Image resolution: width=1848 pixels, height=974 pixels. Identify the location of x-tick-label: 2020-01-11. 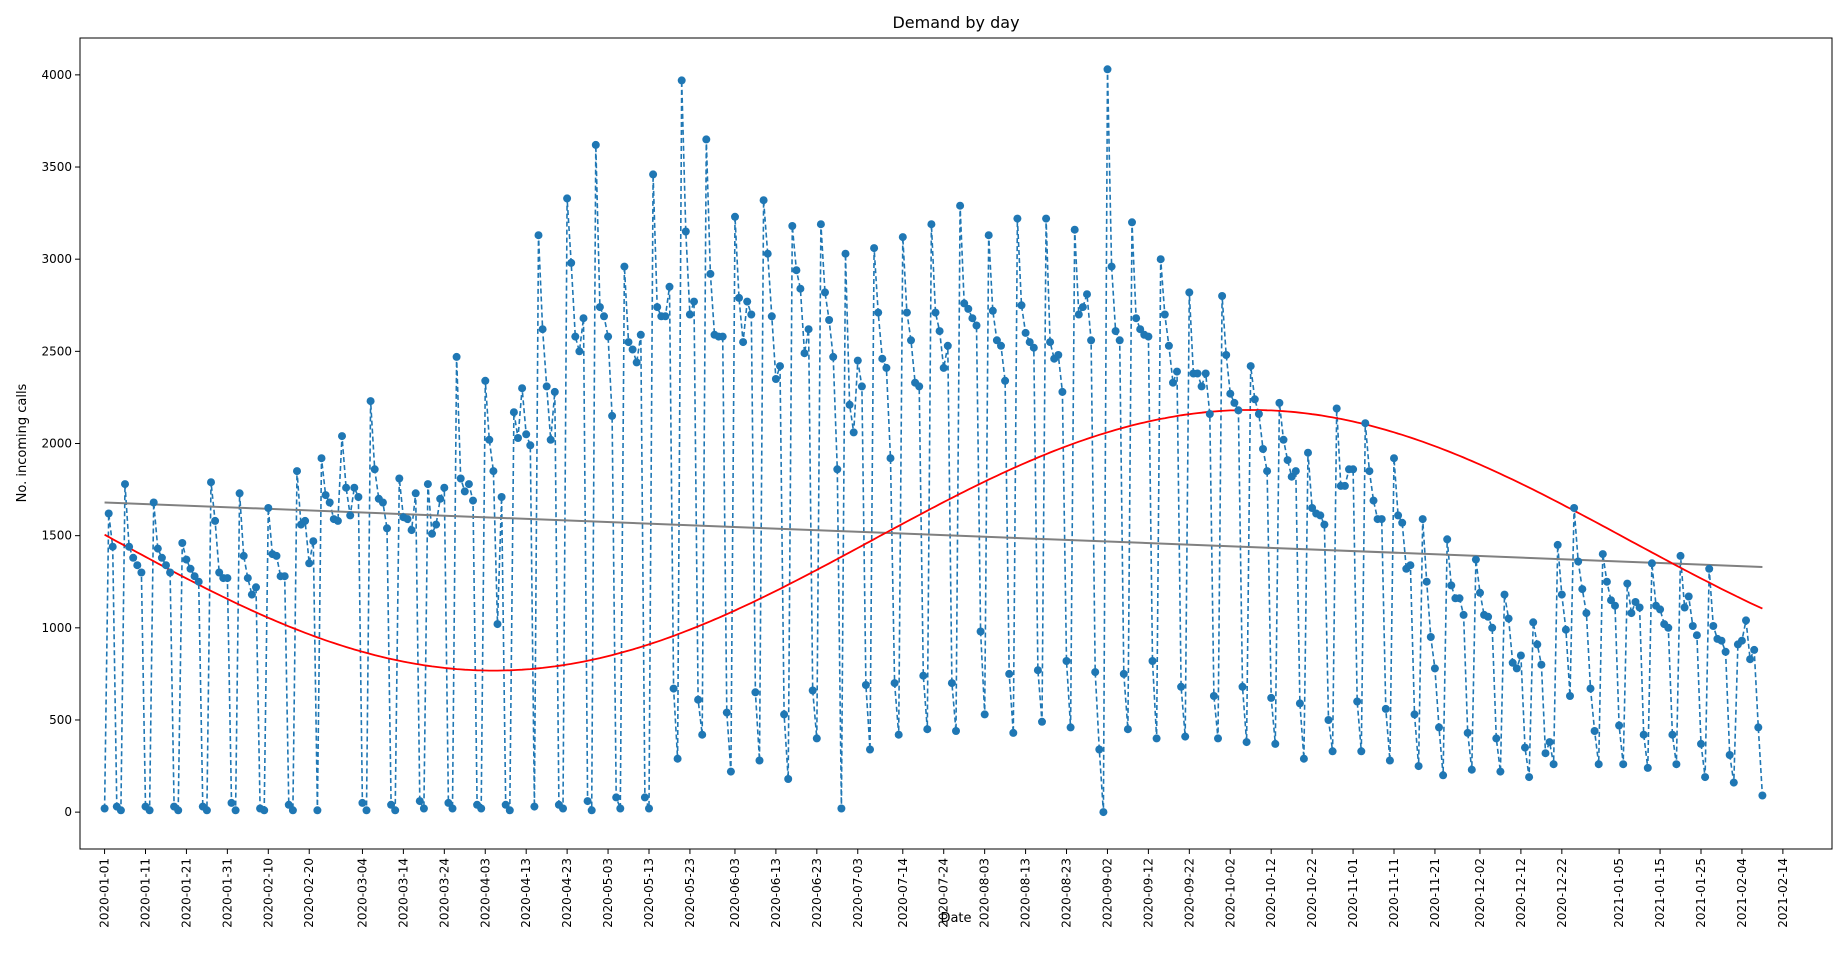
(145, 893).